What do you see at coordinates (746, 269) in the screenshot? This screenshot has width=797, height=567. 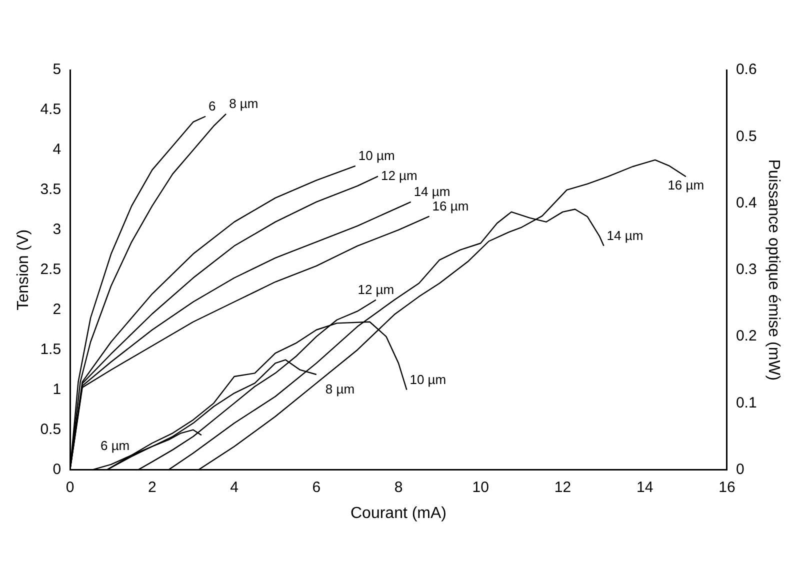 I see `y2-tick-label: 0.3` at bounding box center [746, 269].